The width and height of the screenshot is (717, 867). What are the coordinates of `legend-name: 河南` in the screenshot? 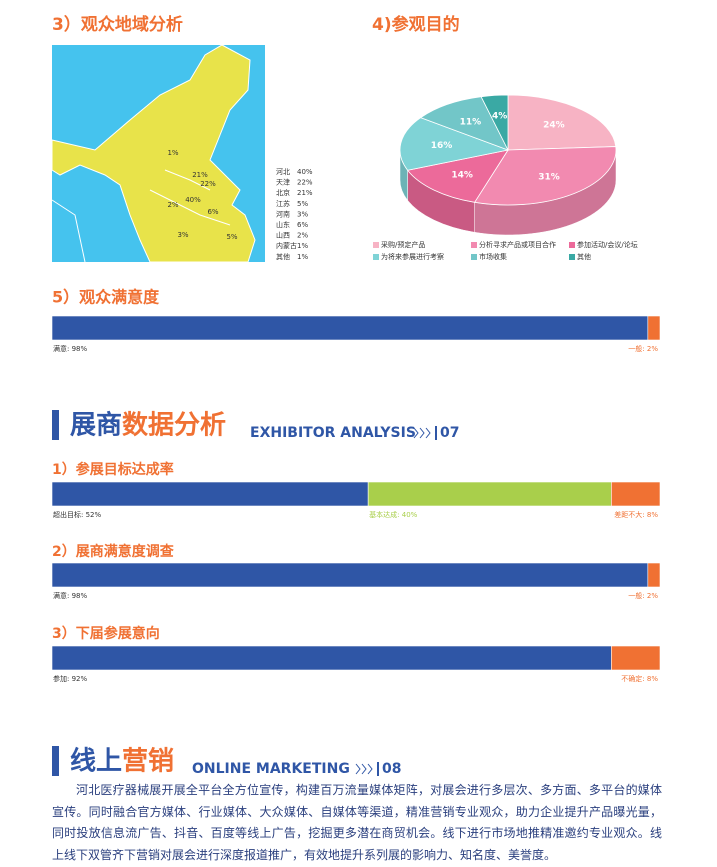 It's located at (283, 213).